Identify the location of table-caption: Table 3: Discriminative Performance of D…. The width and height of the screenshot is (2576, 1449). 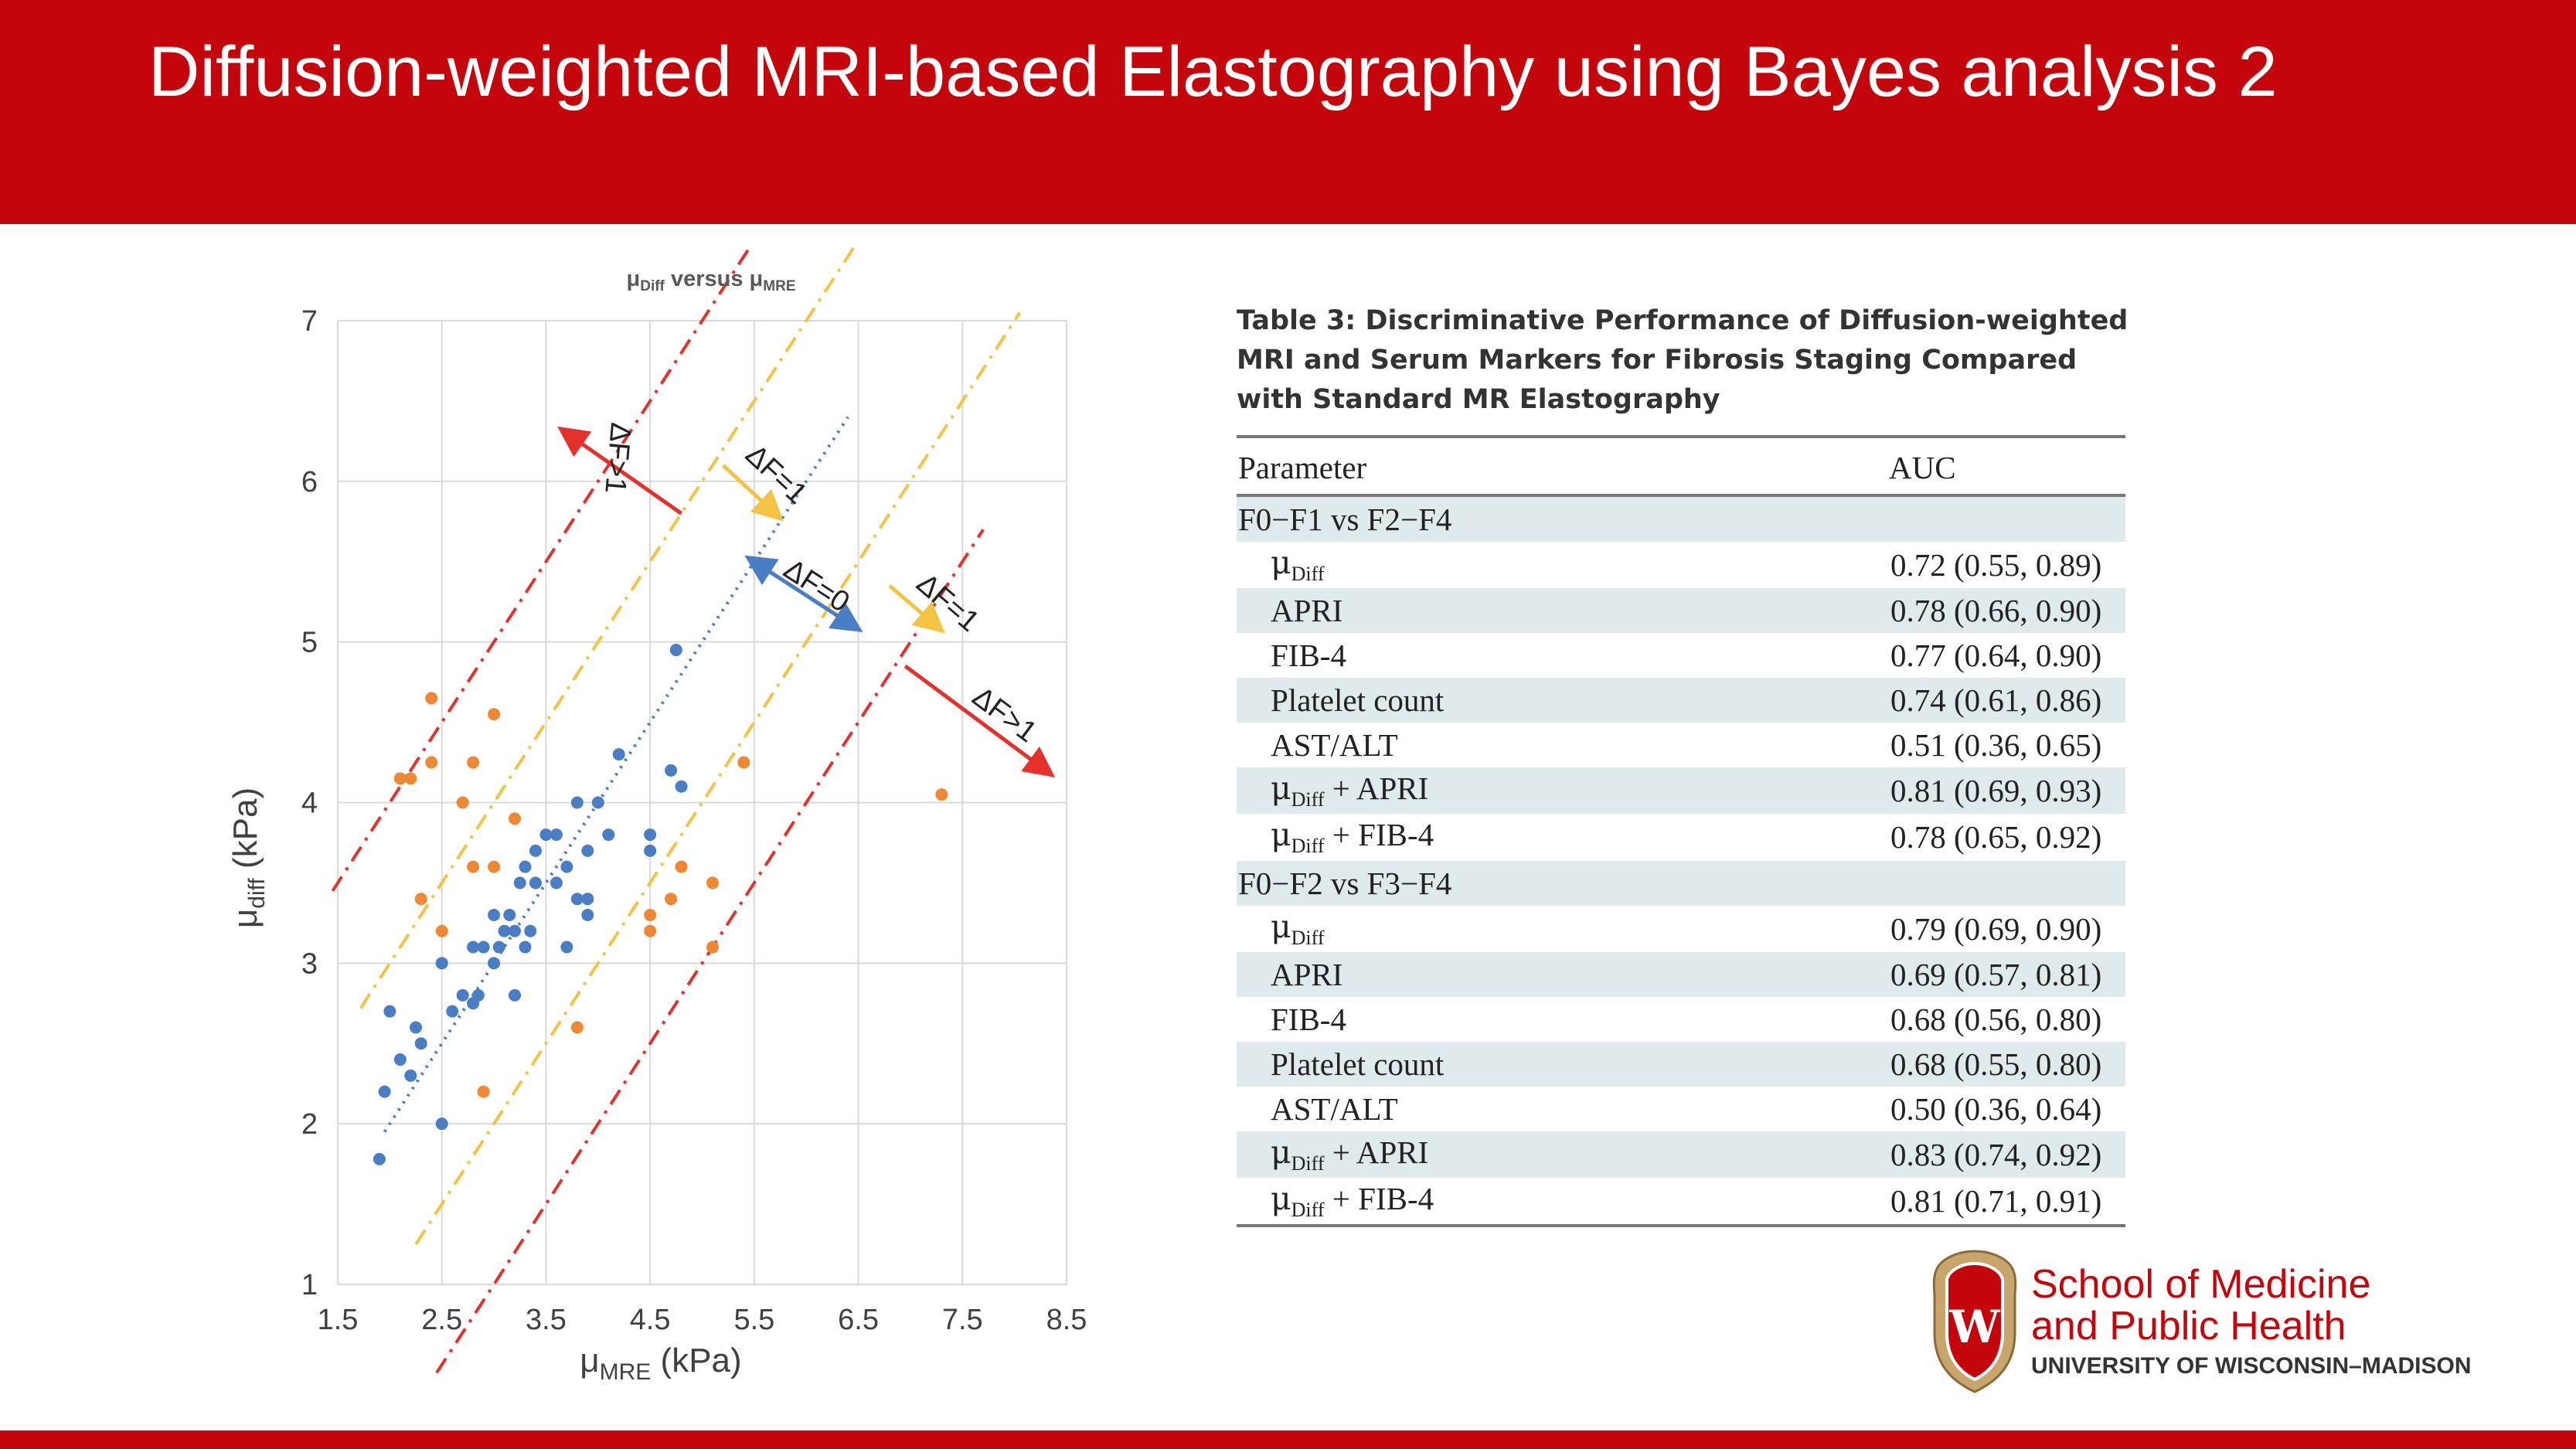
(1683, 360).